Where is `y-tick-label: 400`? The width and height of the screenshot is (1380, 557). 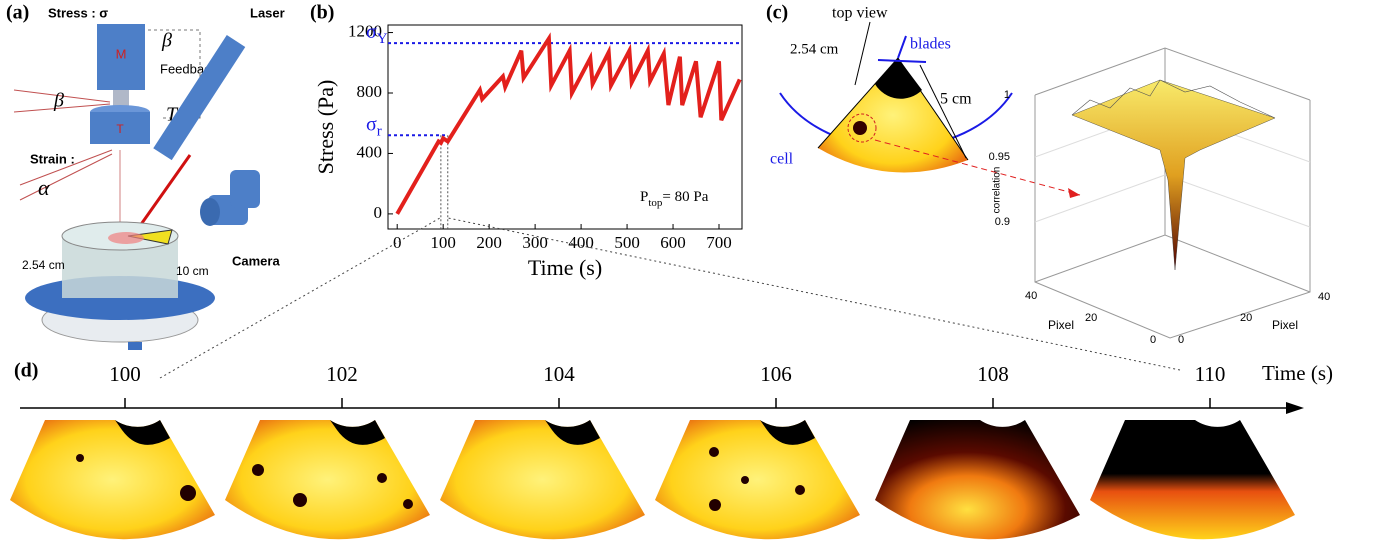 y-tick-label: 400 is located at coordinates (370, 151).